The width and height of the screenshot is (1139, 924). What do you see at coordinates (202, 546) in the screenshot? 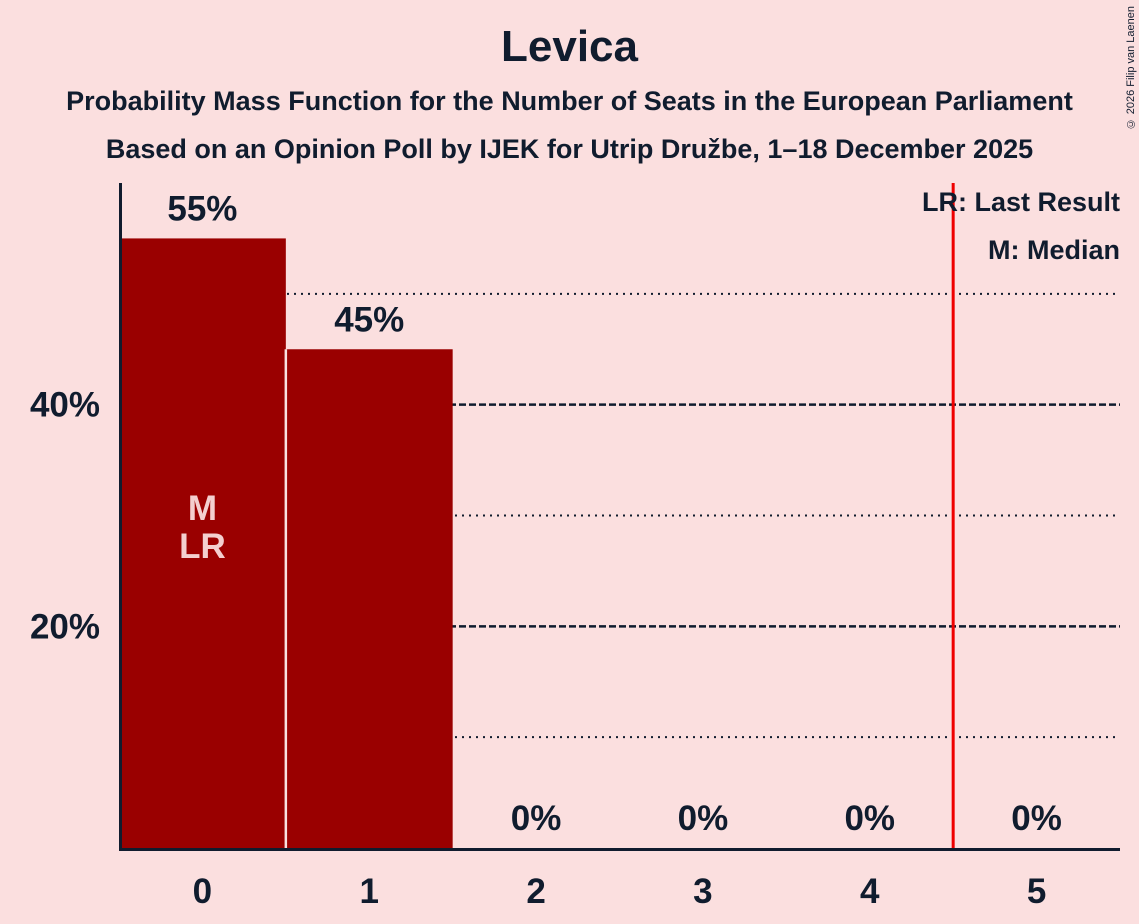
I see `bar-annotation-lr: LR` at bounding box center [202, 546].